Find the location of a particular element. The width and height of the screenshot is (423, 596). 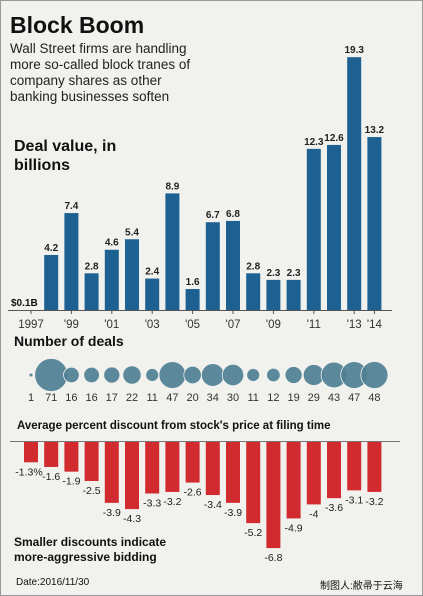

discount-label: -4.9 is located at coordinates (294, 528).